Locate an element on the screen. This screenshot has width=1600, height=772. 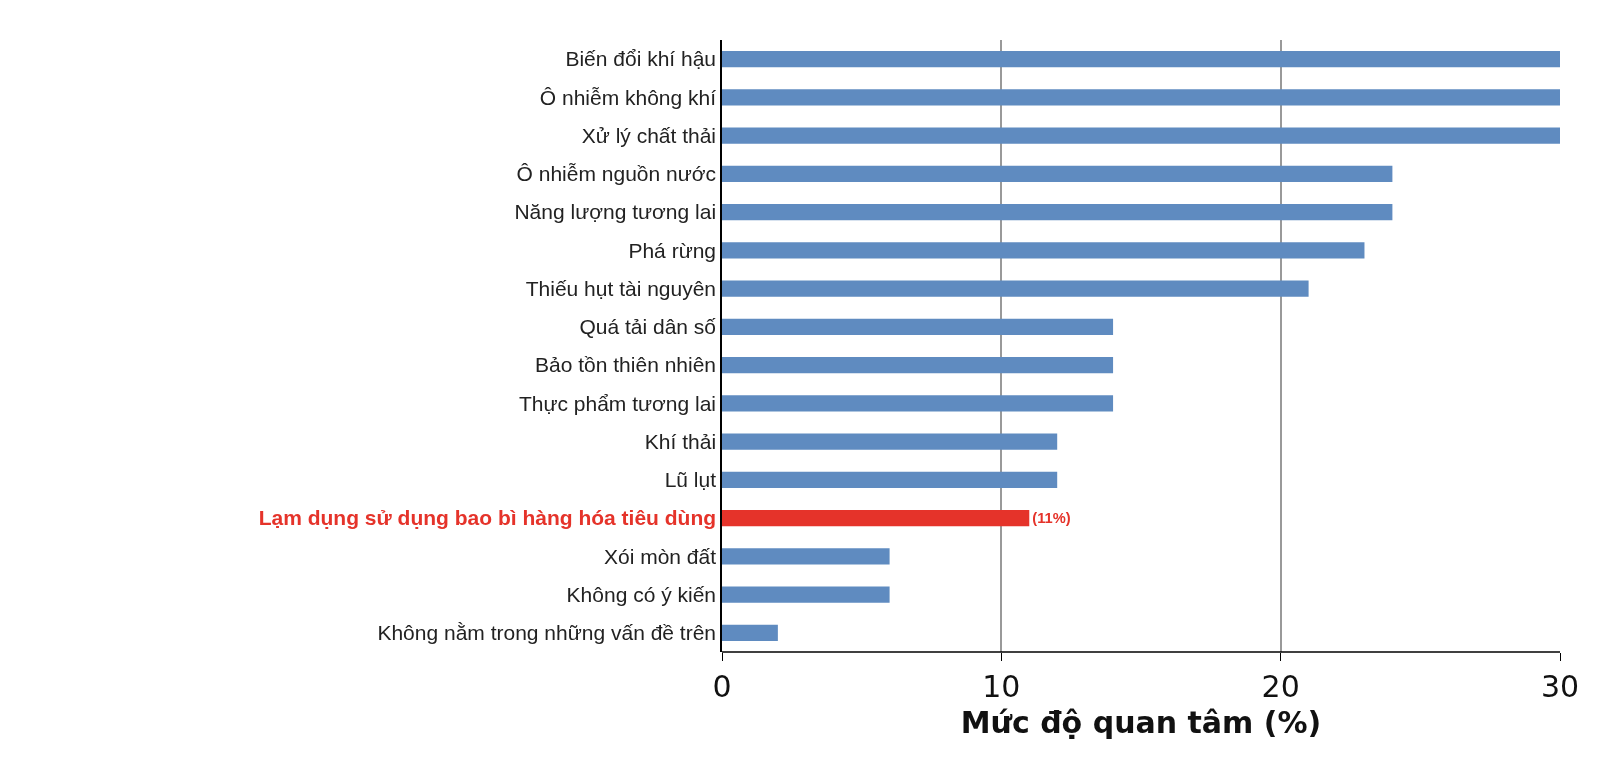
y-tick-label: Phá rừng is located at coordinates (672, 250).